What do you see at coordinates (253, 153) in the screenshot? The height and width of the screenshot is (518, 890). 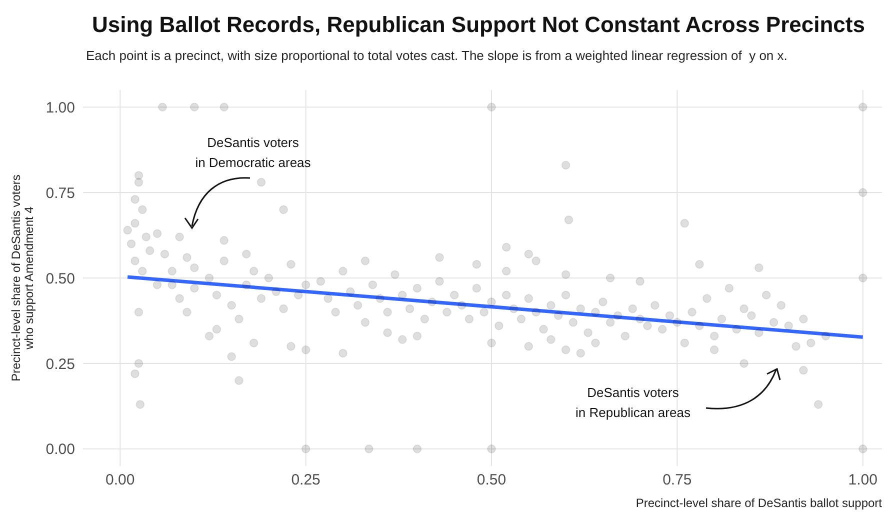 I see `annotation: DeSantis voters in Democratic areas` at bounding box center [253, 153].